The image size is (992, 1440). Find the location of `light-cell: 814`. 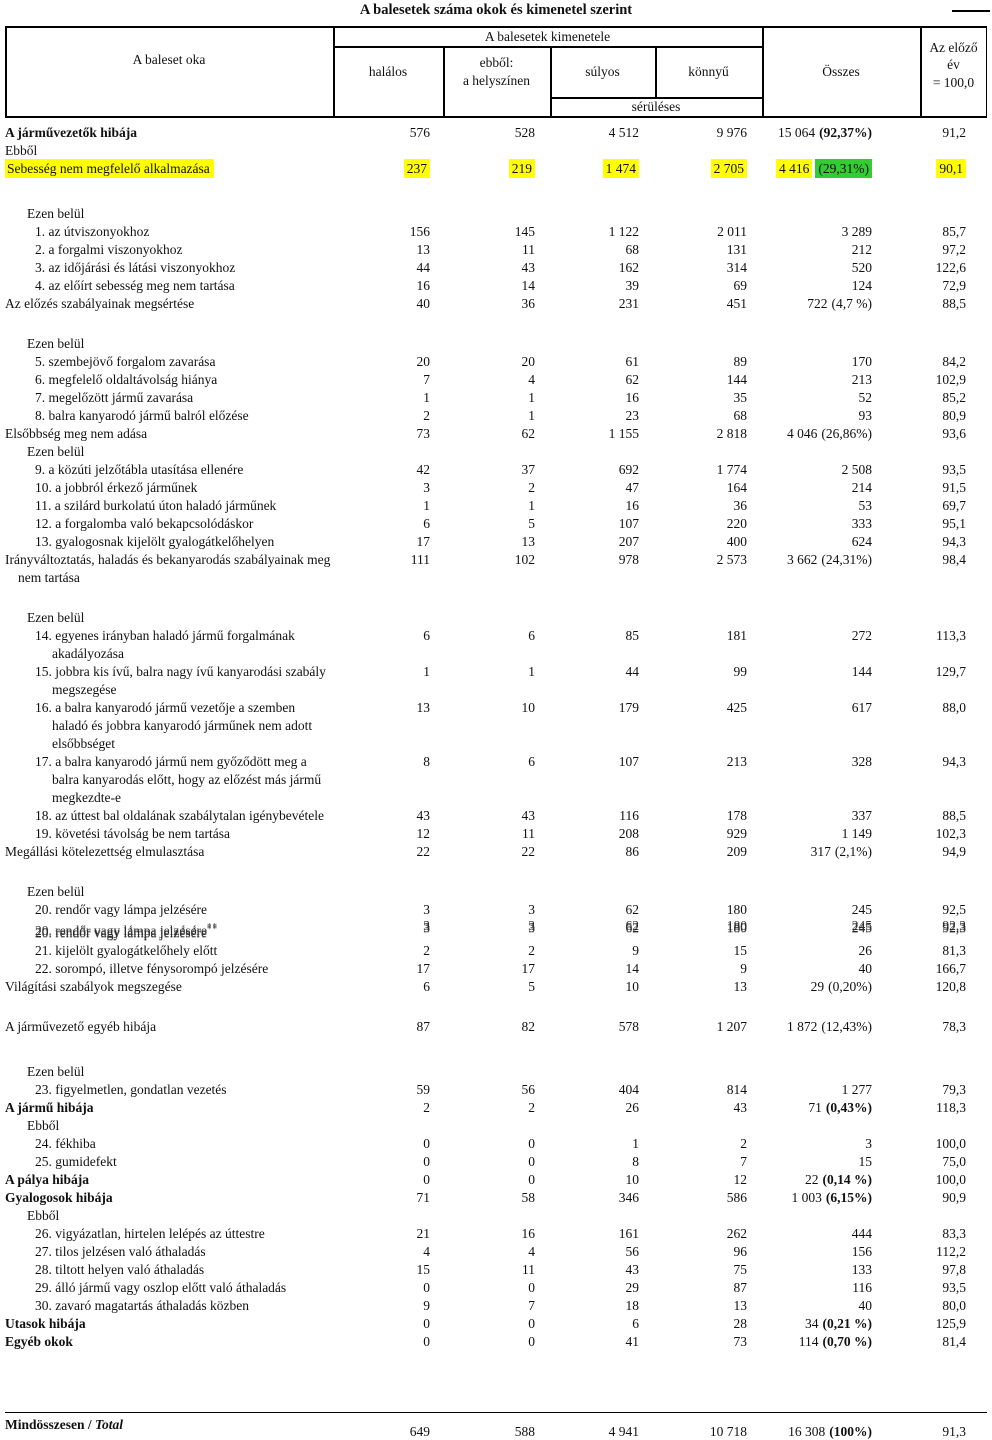

light-cell: 814 is located at coordinates (736, 1089).